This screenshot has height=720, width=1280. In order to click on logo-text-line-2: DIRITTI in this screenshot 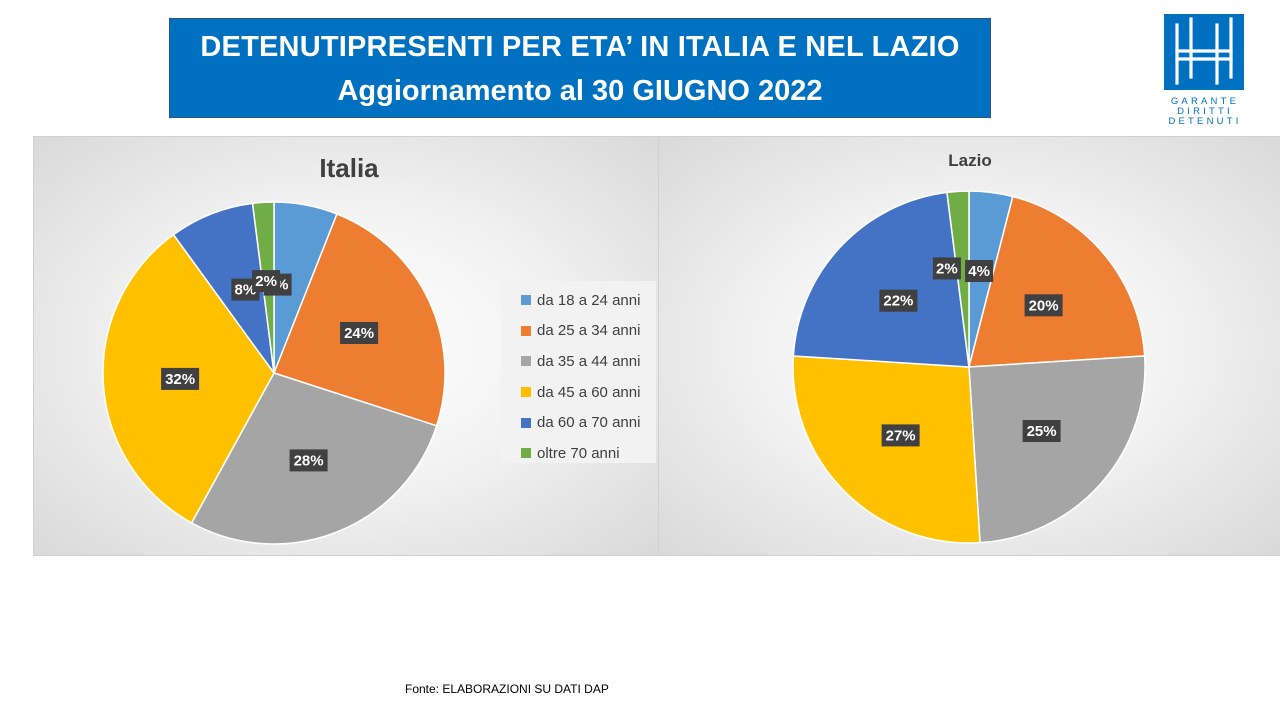, I will do `click(1205, 111)`.